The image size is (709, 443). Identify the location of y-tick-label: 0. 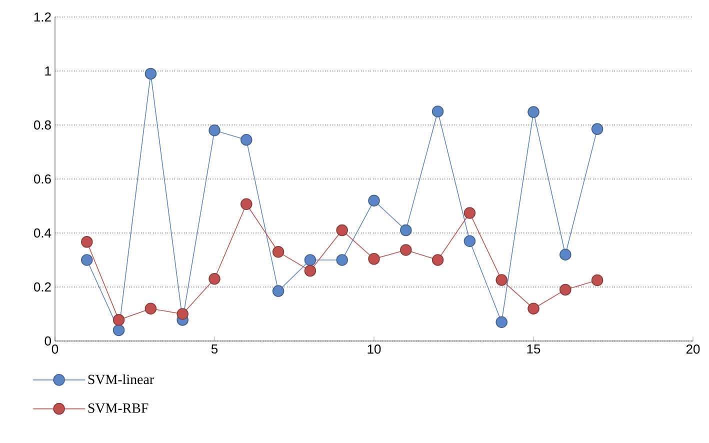
(47, 341).